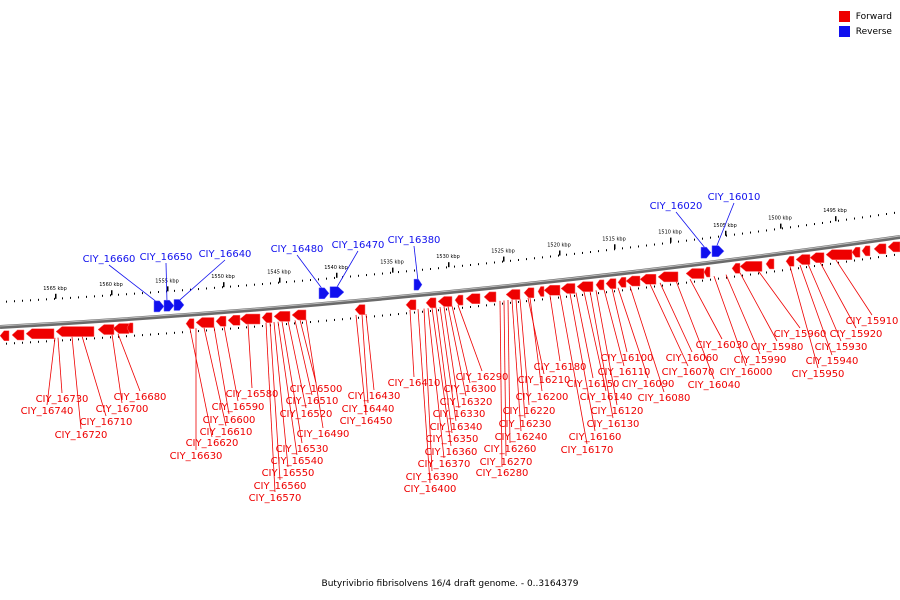 This screenshot has height=600, width=900. I want to click on forward-gene-label: CIY_16570, so click(275, 498).